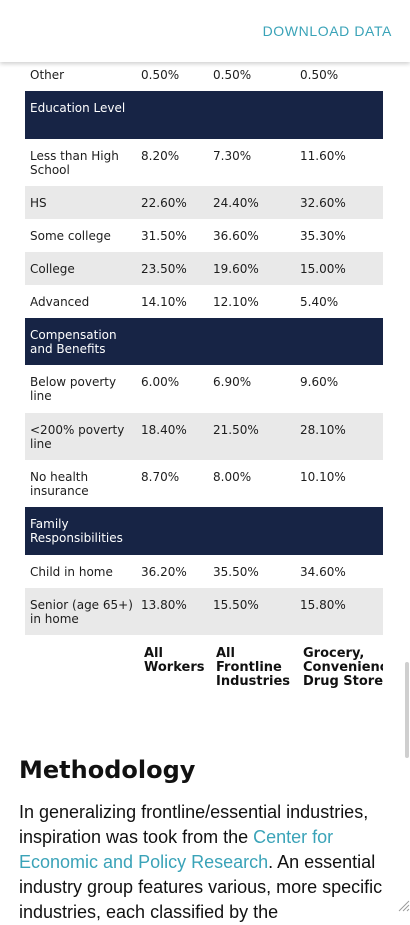 Image resolution: width=410 pixels, height=925 pixels. Describe the element at coordinates (164, 302) in the screenshot. I see `cell-all-workers: 14.10%` at that location.